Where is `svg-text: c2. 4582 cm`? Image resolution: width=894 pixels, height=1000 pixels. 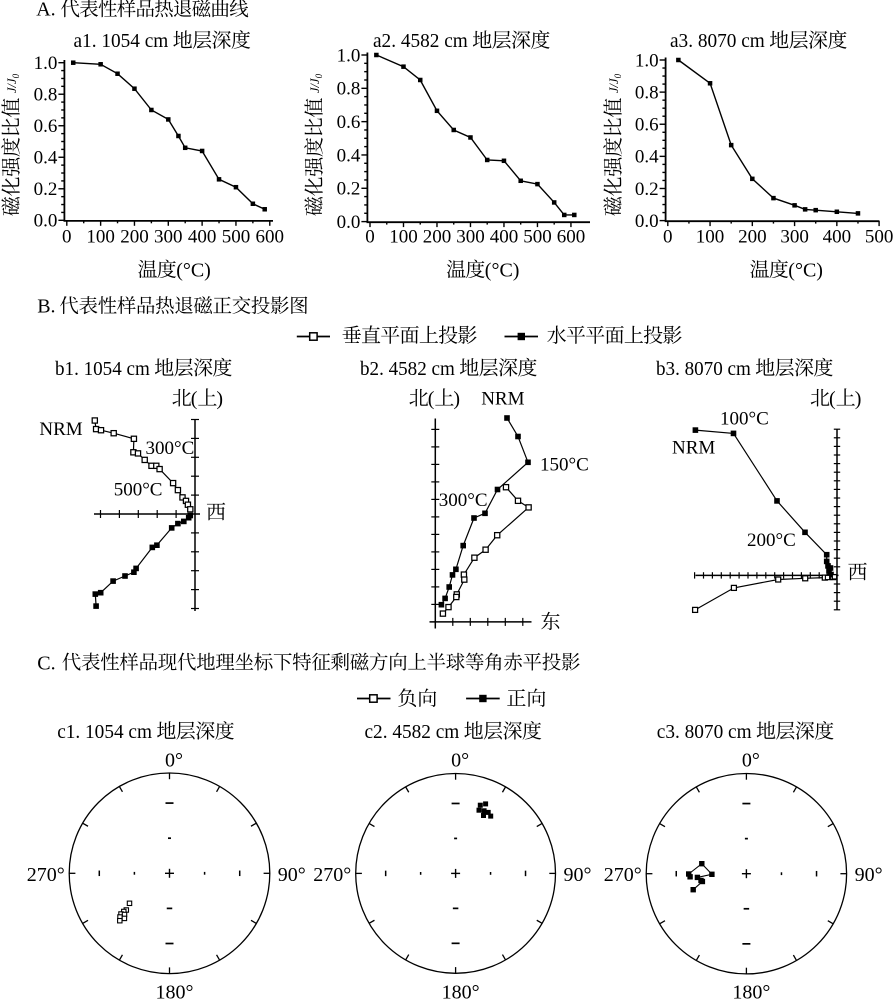 svg-text: c2. 4582 cm is located at coordinates (412, 732).